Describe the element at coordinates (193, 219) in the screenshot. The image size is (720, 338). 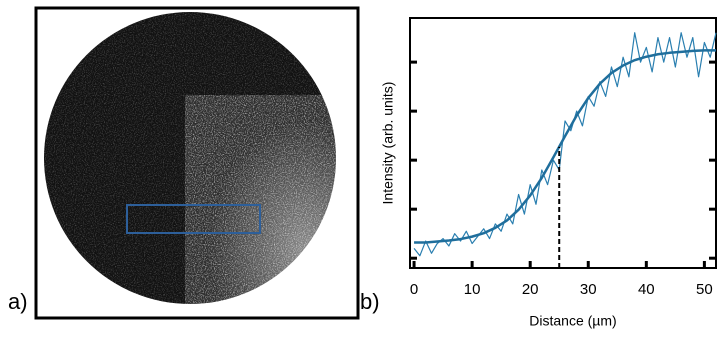
I see `roi-box` at that location.